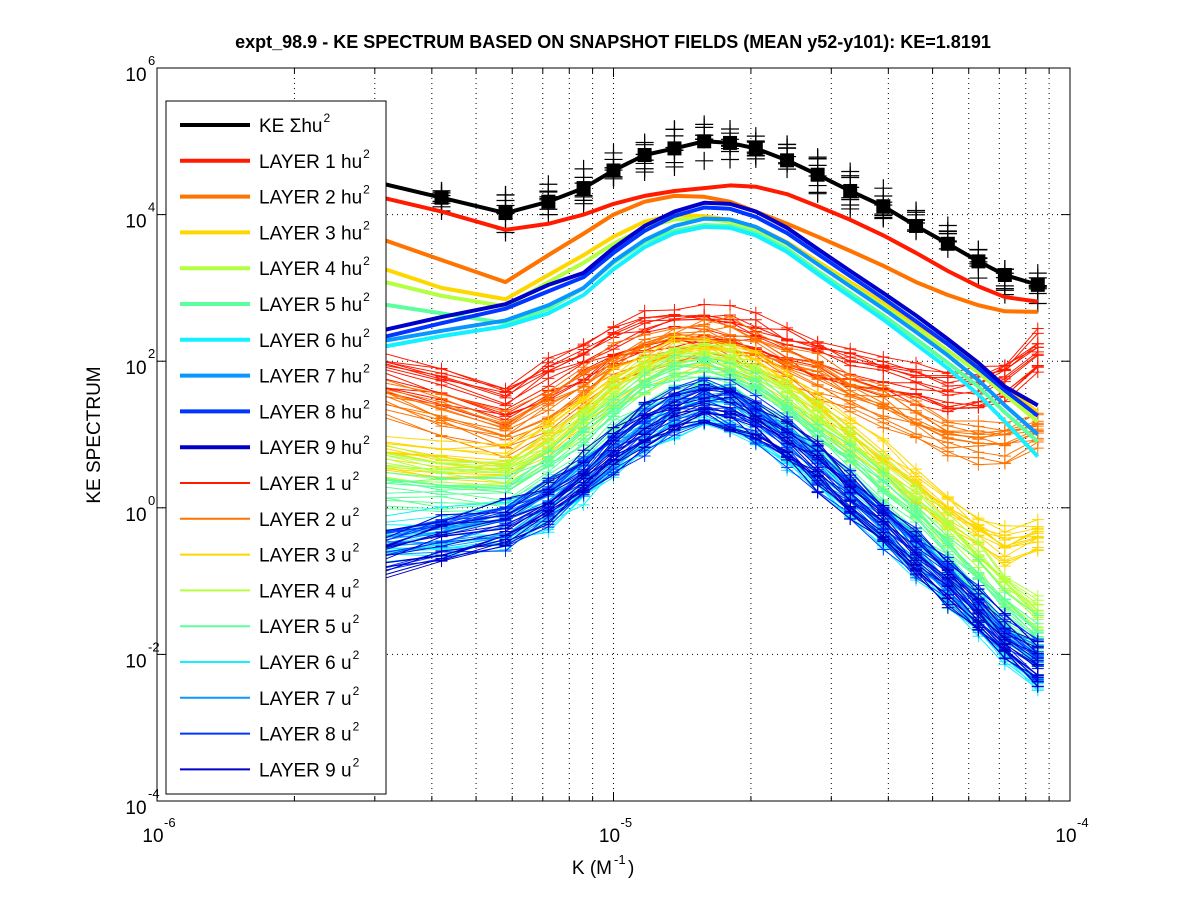 The height and width of the screenshot is (901, 1200). What do you see at coordinates (620, 859) in the screenshot?
I see `x-axis-label-sup: -1` at bounding box center [620, 859].